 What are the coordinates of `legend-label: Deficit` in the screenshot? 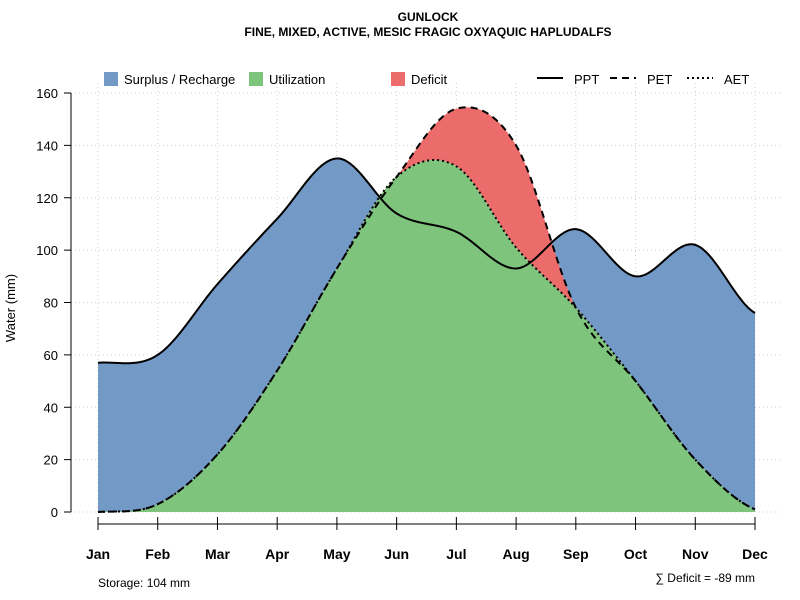 It's located at (429, 79).